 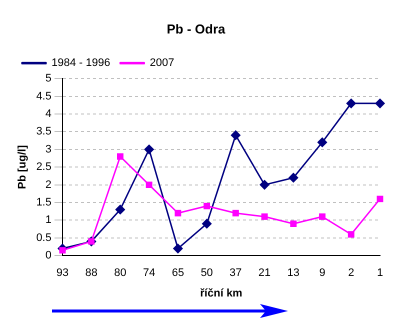 I want to click on y-tick-label: 1.5, so click(x=44, y=202).